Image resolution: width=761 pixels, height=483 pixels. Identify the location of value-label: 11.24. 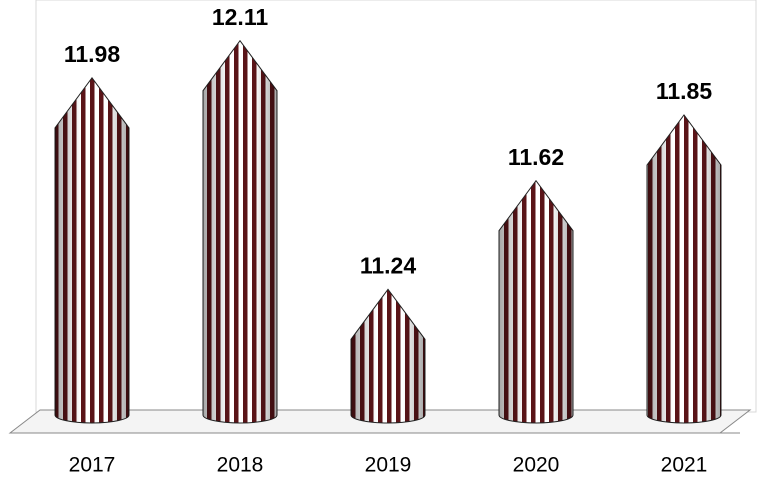
(388, 265).